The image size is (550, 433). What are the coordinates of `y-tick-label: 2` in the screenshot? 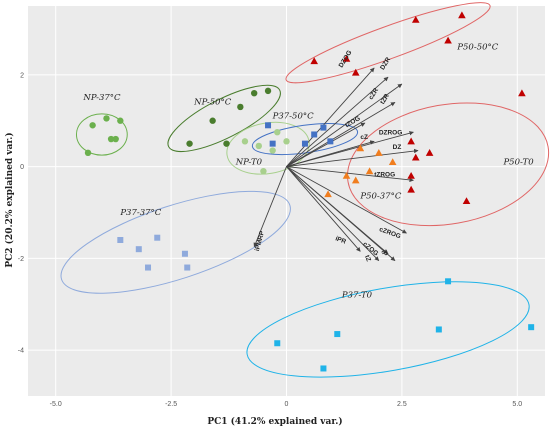 It's located at (22, 75).